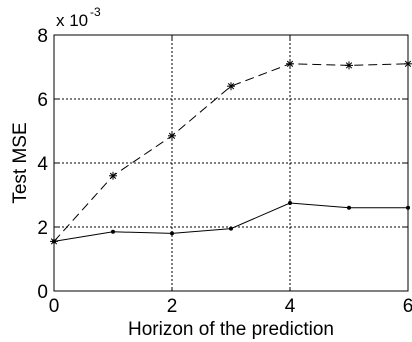 The image size is (412, 342). Describe the element at coordinates (42, 292) in the screenshot. I see `y-tick-label: 0` at that location.